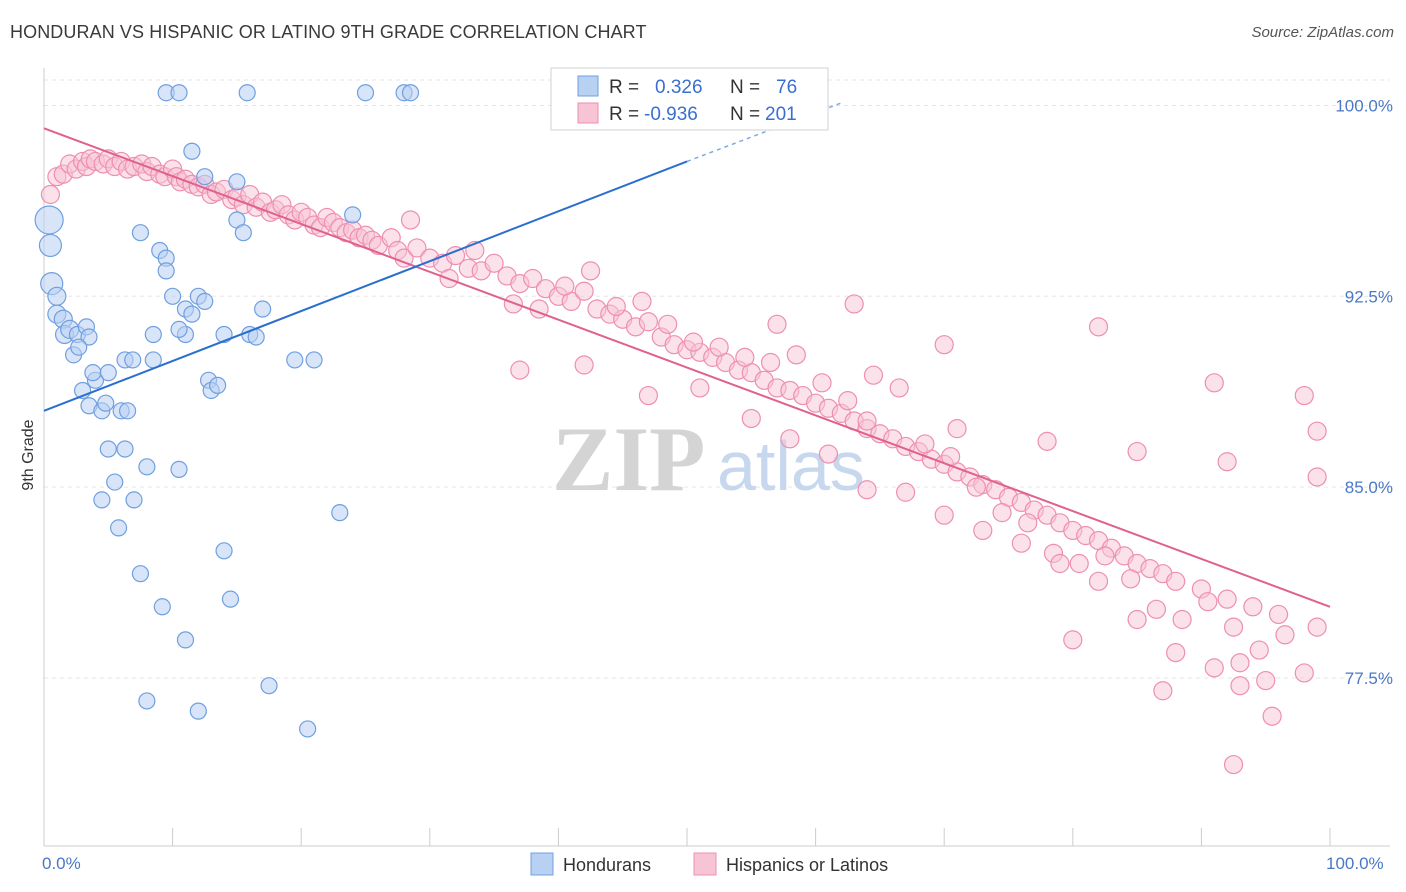 The image size is (1406, 892). What do you see at coordinates (1369, 678) in the screenshot?
I see `y-tick-label: 77.5%` at bounding box center [1369, 678].